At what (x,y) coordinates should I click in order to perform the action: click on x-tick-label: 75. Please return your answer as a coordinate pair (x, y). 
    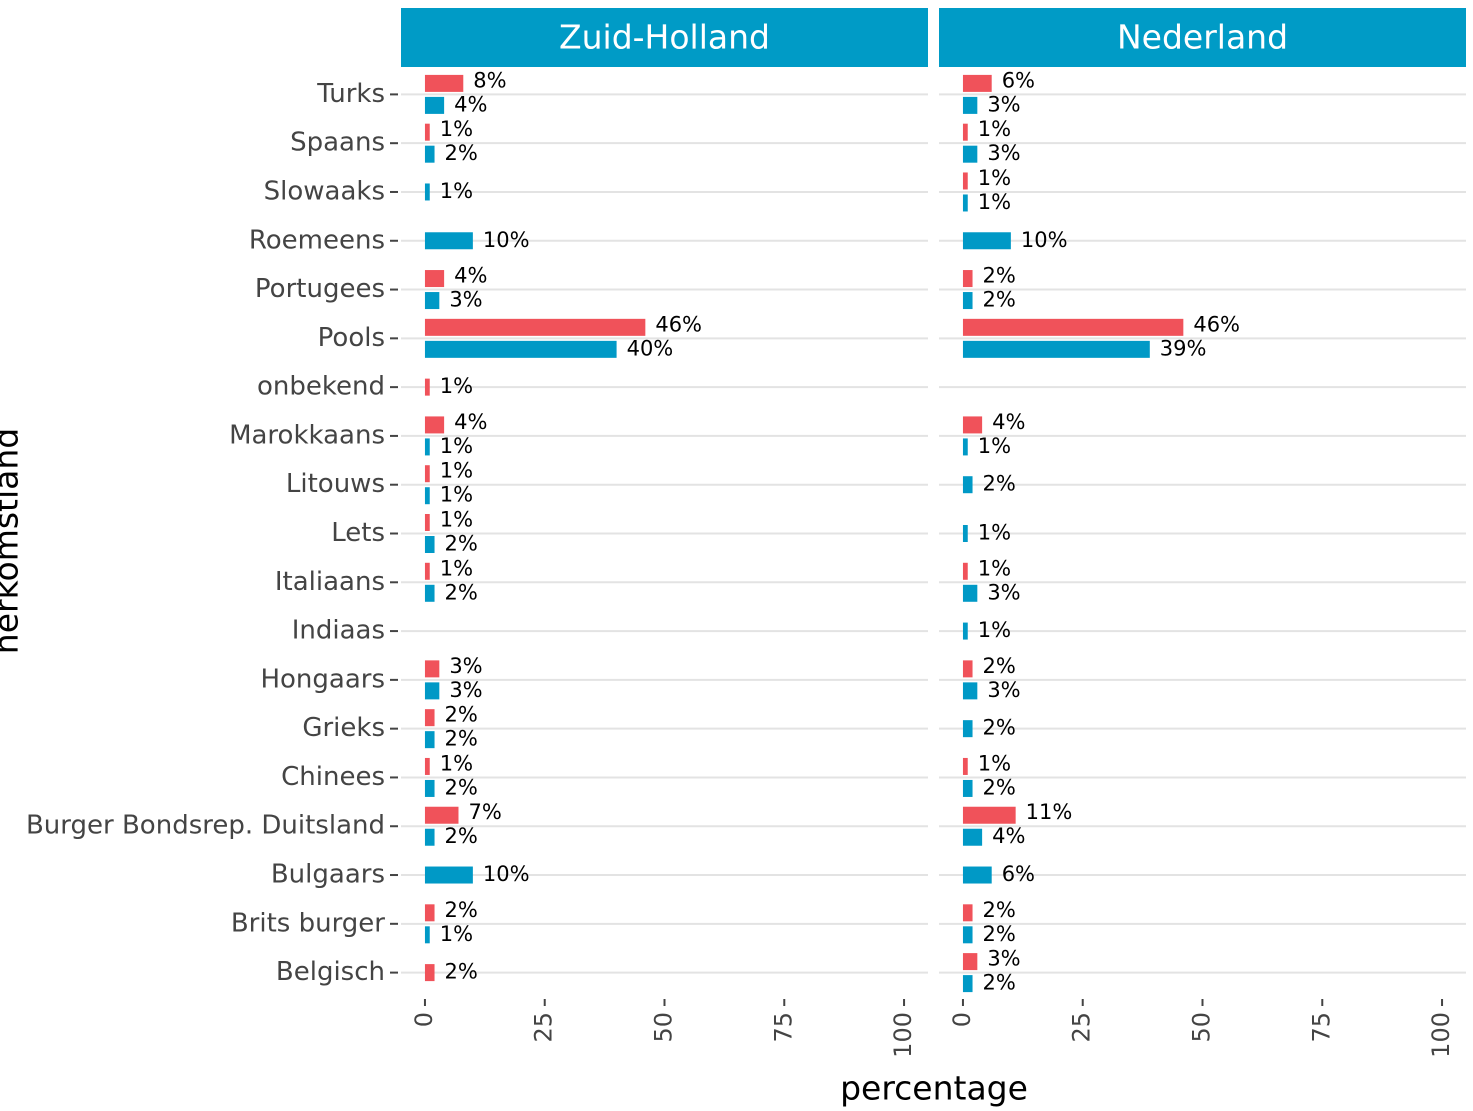
    Looking at the image, I should click on (783, 1027).